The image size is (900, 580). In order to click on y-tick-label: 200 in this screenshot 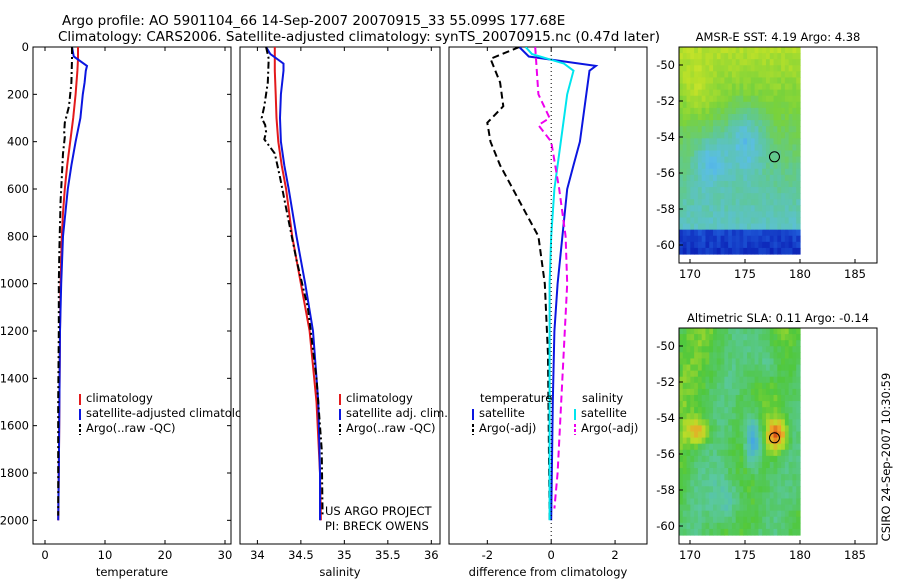, I will do `click(18, 94)`.